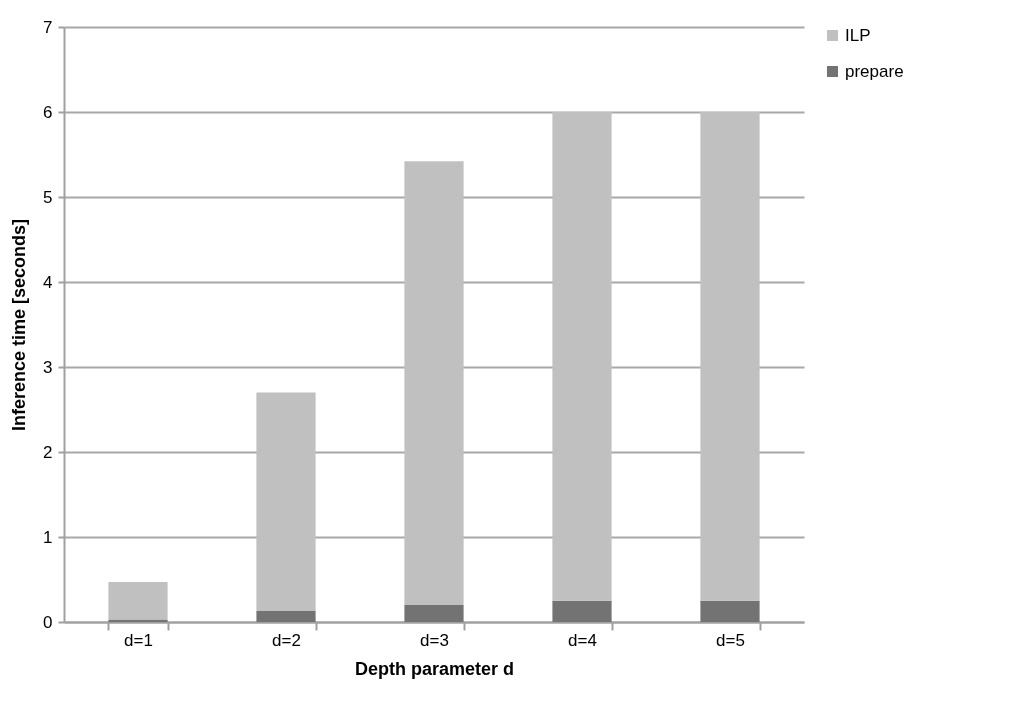 This screenshot has height=720, width=1030. What do you see at coordinates (48, 112) in the screenshot?
I see `y-tick-label: 6` at bounding box center [48, 112].